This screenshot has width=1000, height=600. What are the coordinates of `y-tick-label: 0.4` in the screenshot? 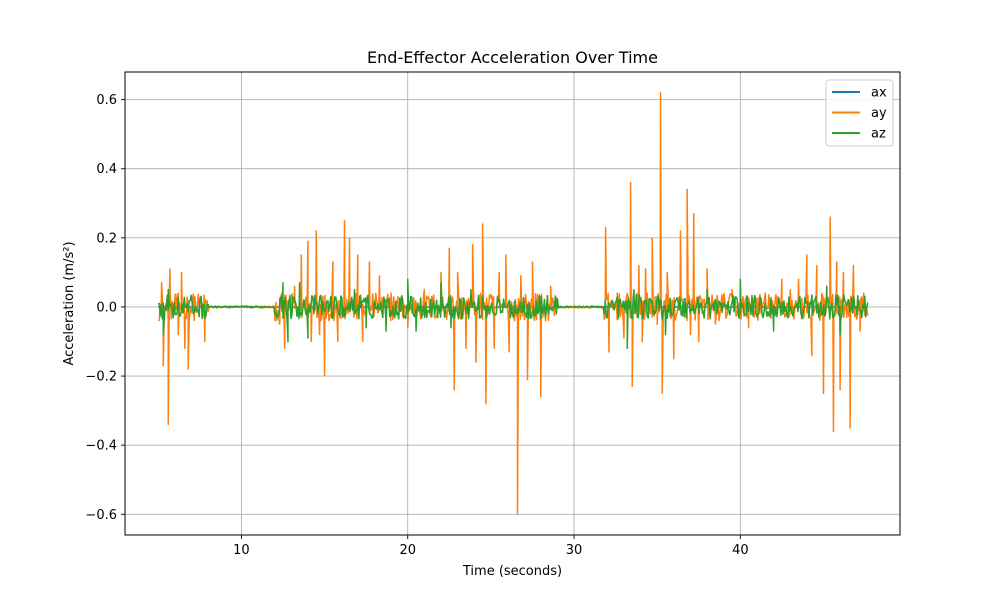 It's located at (106, 169).